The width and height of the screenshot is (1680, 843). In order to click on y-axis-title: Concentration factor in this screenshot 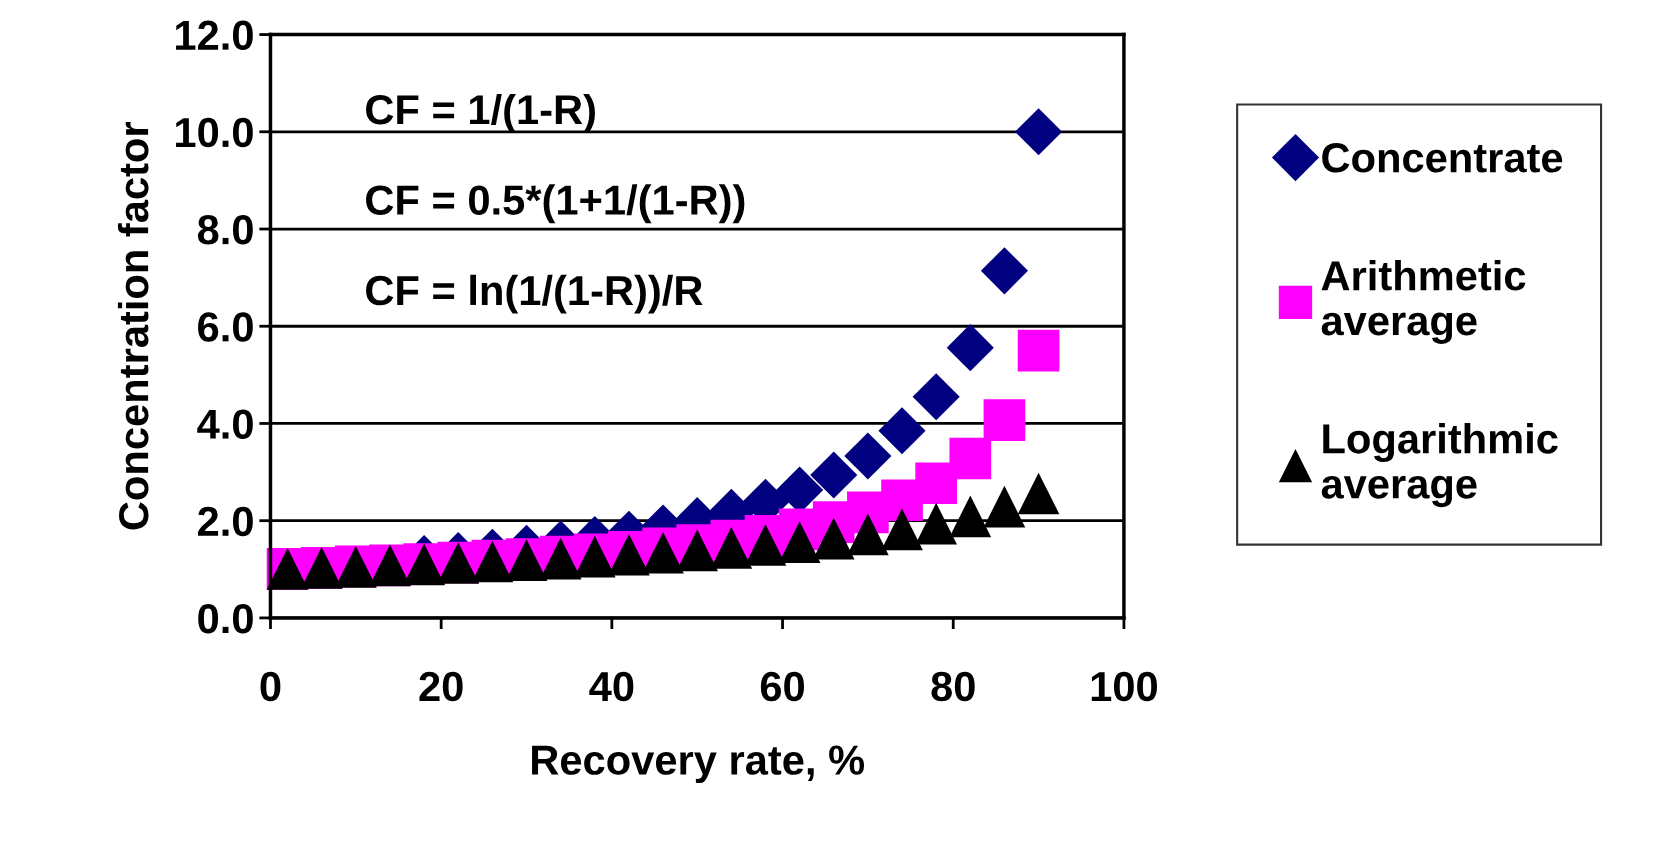, I will do `click(133, 325)`.